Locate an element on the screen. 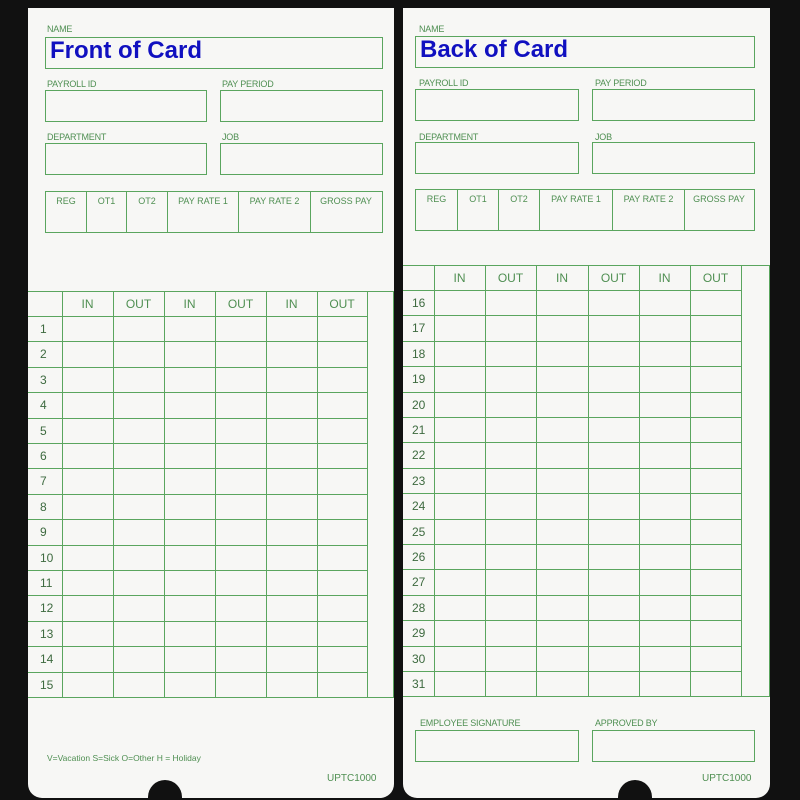 The width and height of the screenshot is (800, 800). rate-column-3: PAY RATE 1 is located at coordinates (203, 212).